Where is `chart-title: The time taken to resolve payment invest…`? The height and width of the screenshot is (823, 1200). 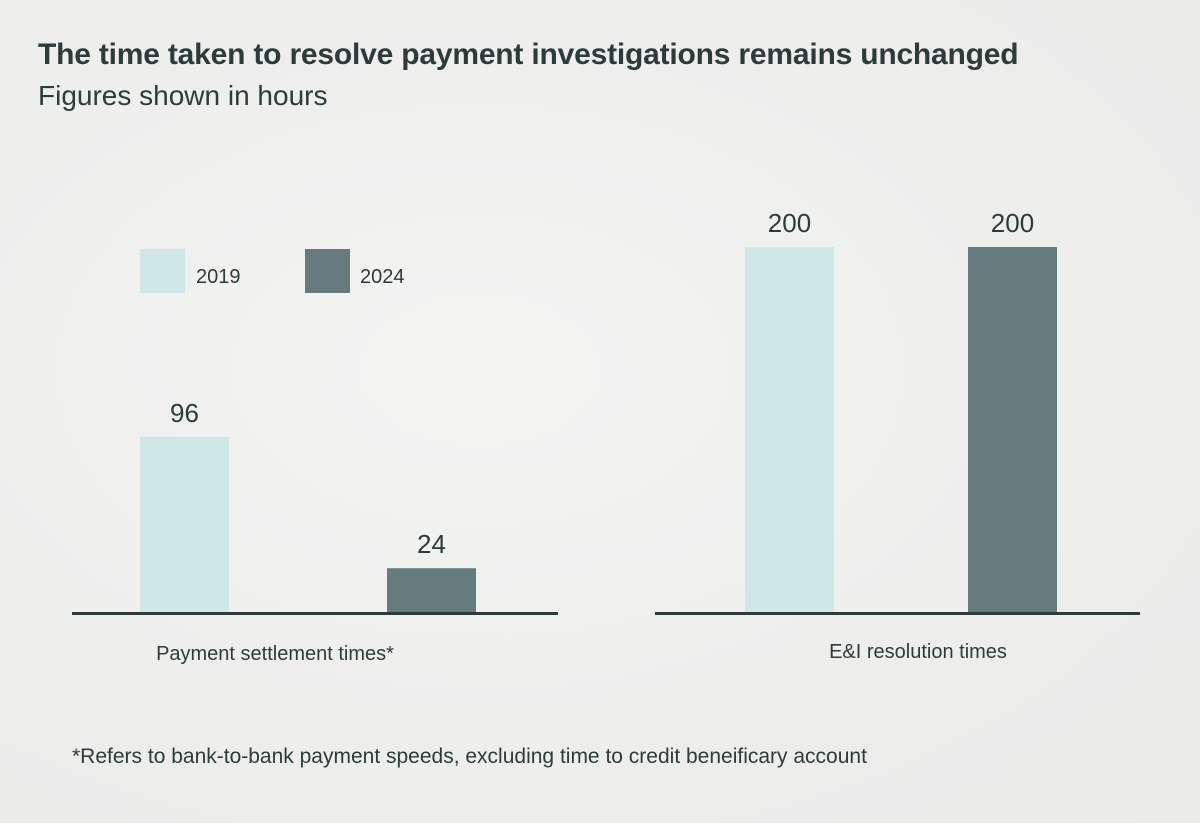
chart-title: The time taken to resolve payment invest… is located at coordinates (528, 54).